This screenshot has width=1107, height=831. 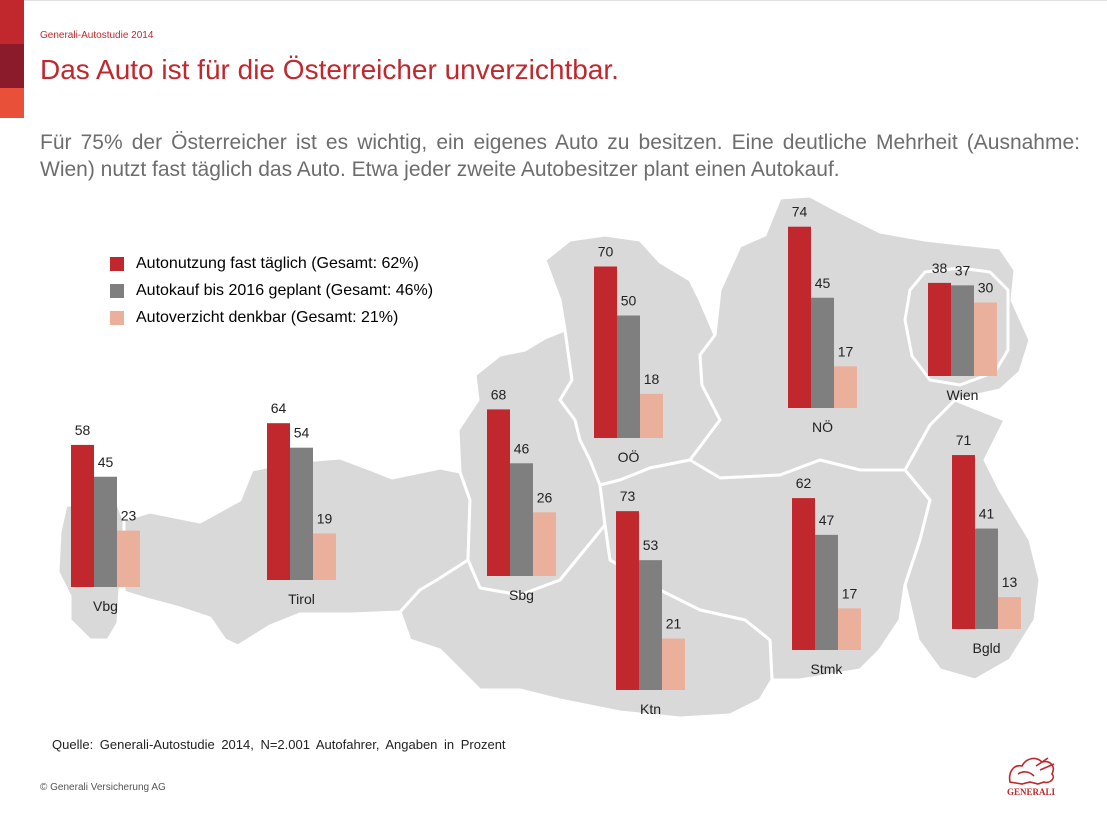 What do you see at coordinates (83, 430) in the screenshot?
I see `data-label-vbg-series-1: 58` at bounding box center [83, 430].